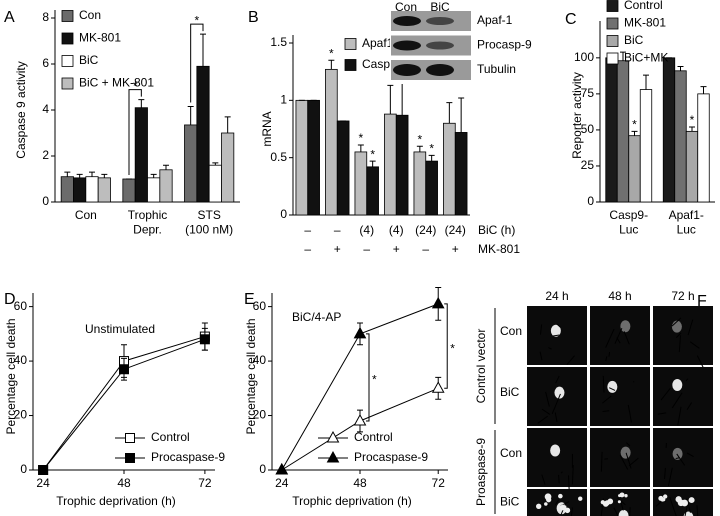 The image size is (720, 516). What do you see at coordinates (496, 230) in the screenshot?
I see `condition-name: BiC (h)` at bounding box center [496, 230].